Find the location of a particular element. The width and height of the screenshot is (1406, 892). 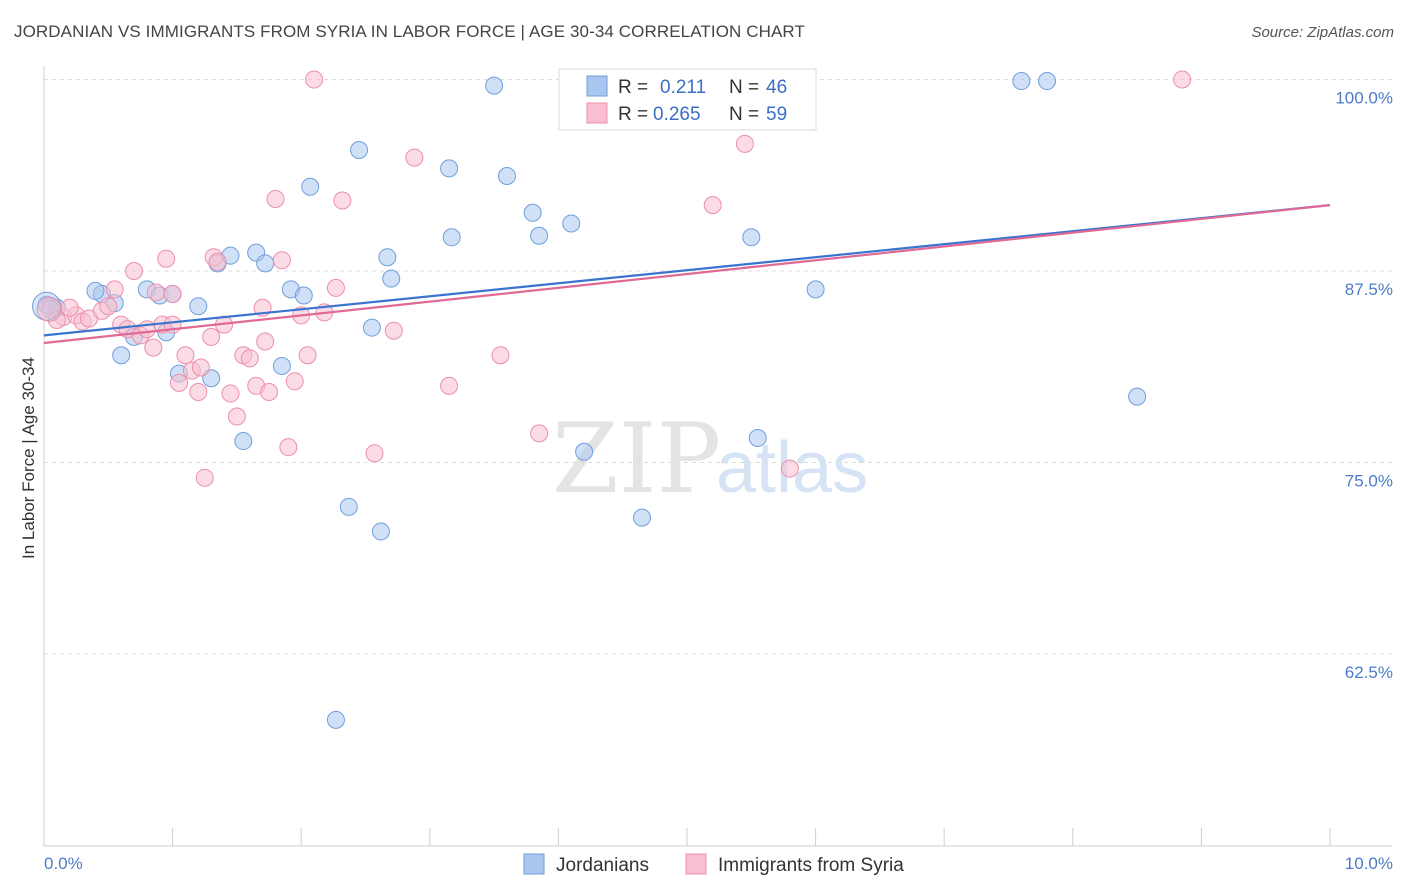

watermark-zip: ZIP is located at coordinates (636, 459).